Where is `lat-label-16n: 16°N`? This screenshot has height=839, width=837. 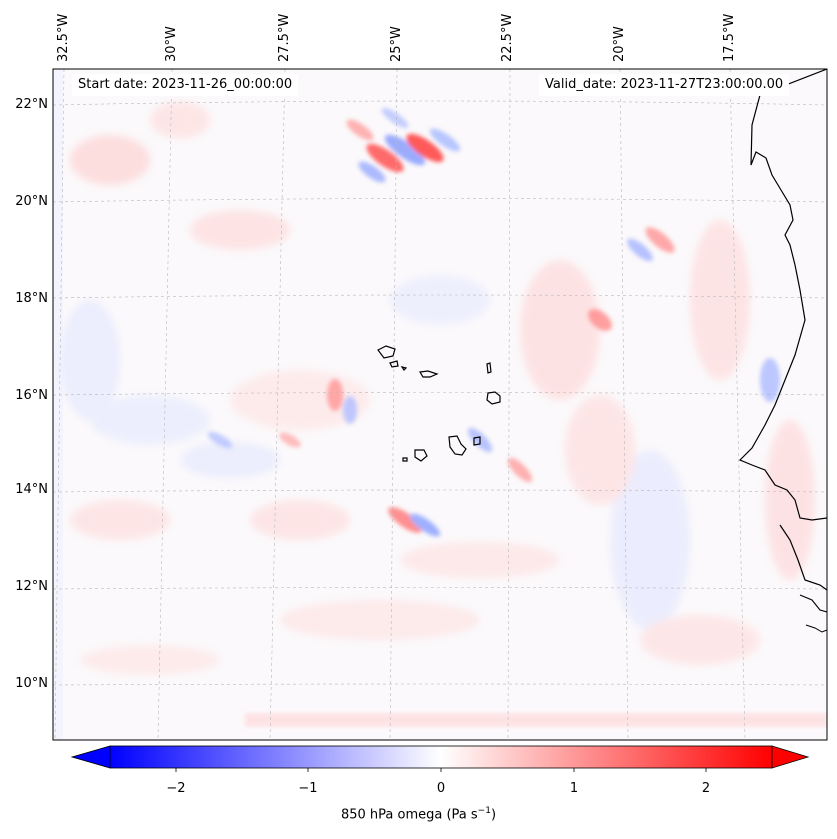
lat-label-16n: 16°N is located at coordinates (31, 395).